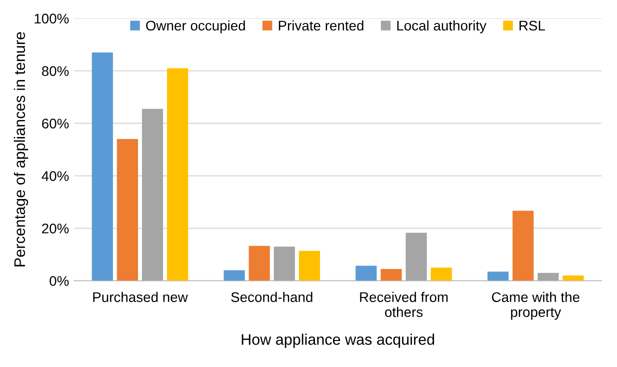 The height and width of the screenshot is (367, 617). What do you see at coordinates (532, 25) in the screenshot?
I see `legend-label: RSL` at bounding box center [532, 25].